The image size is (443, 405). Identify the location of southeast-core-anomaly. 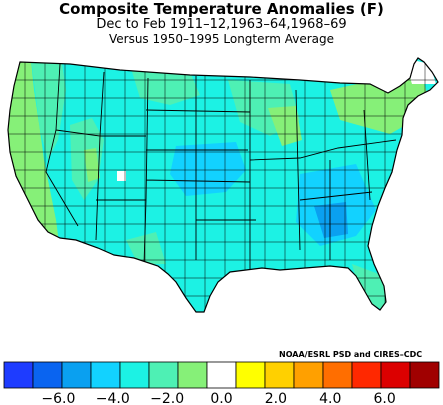
(331, 220).